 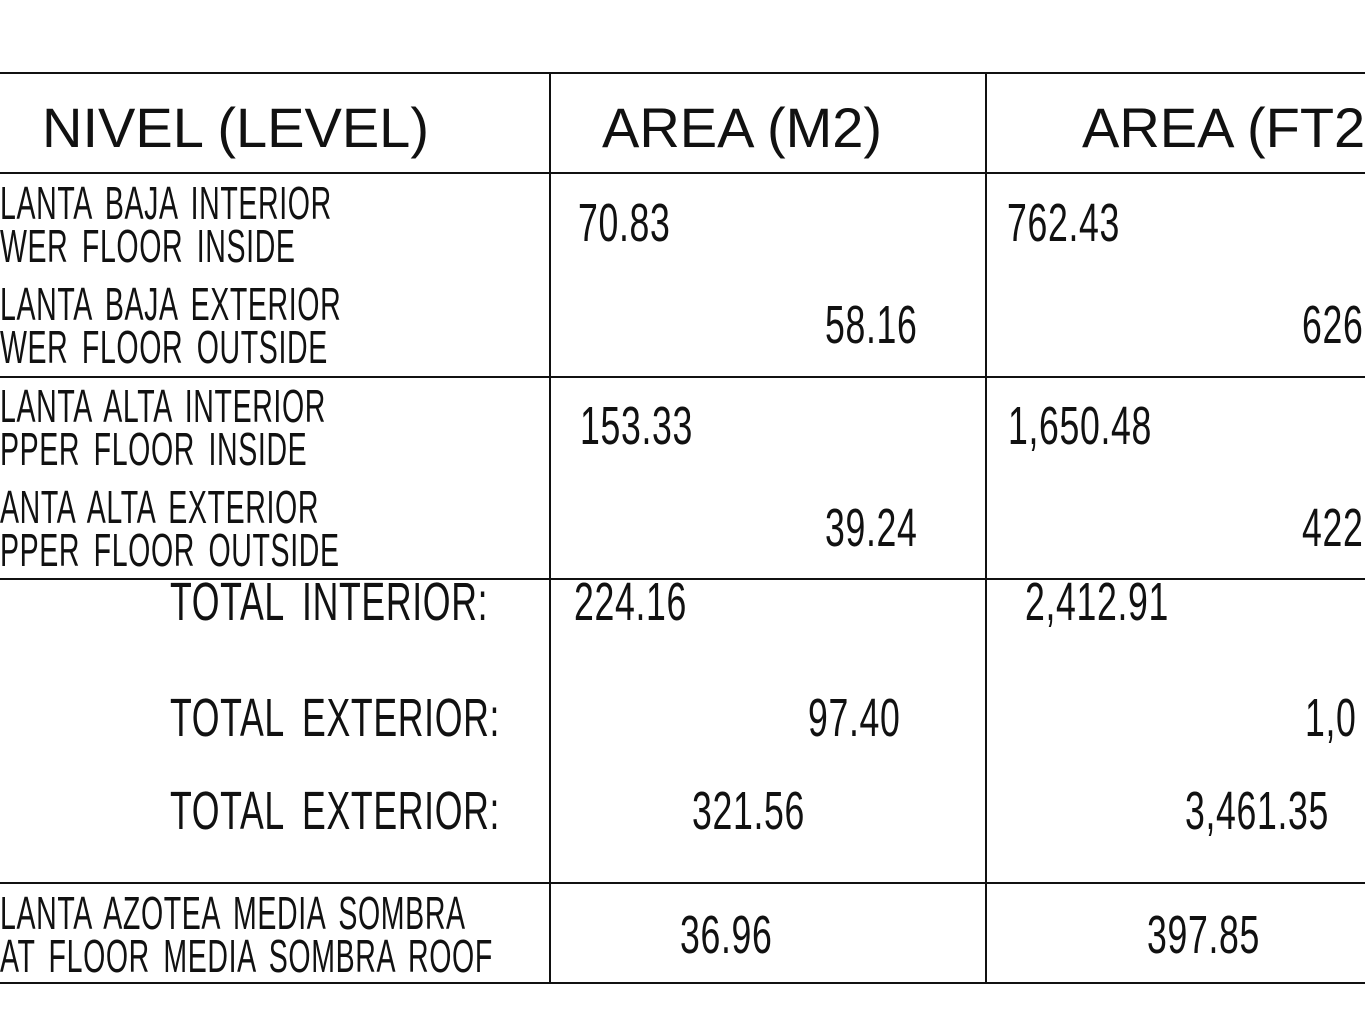 What do you see at coordinates (630, 602) in the screenshot?
I see `total-m2: 224.16` at bounding box center [630, 602].